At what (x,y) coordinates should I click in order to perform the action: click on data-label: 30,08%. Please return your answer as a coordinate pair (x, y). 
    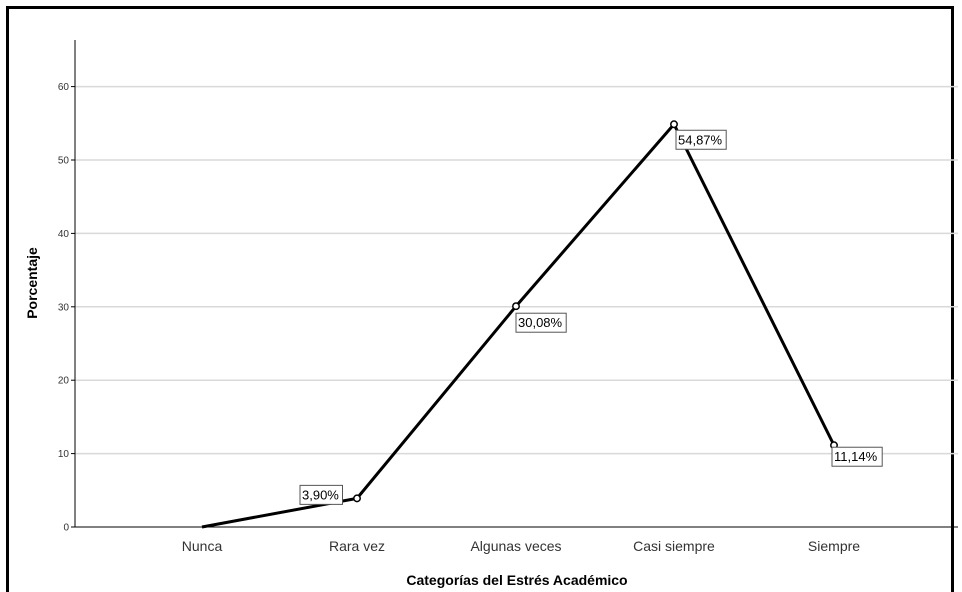
    Looking at the image, I should click on (541, 322).